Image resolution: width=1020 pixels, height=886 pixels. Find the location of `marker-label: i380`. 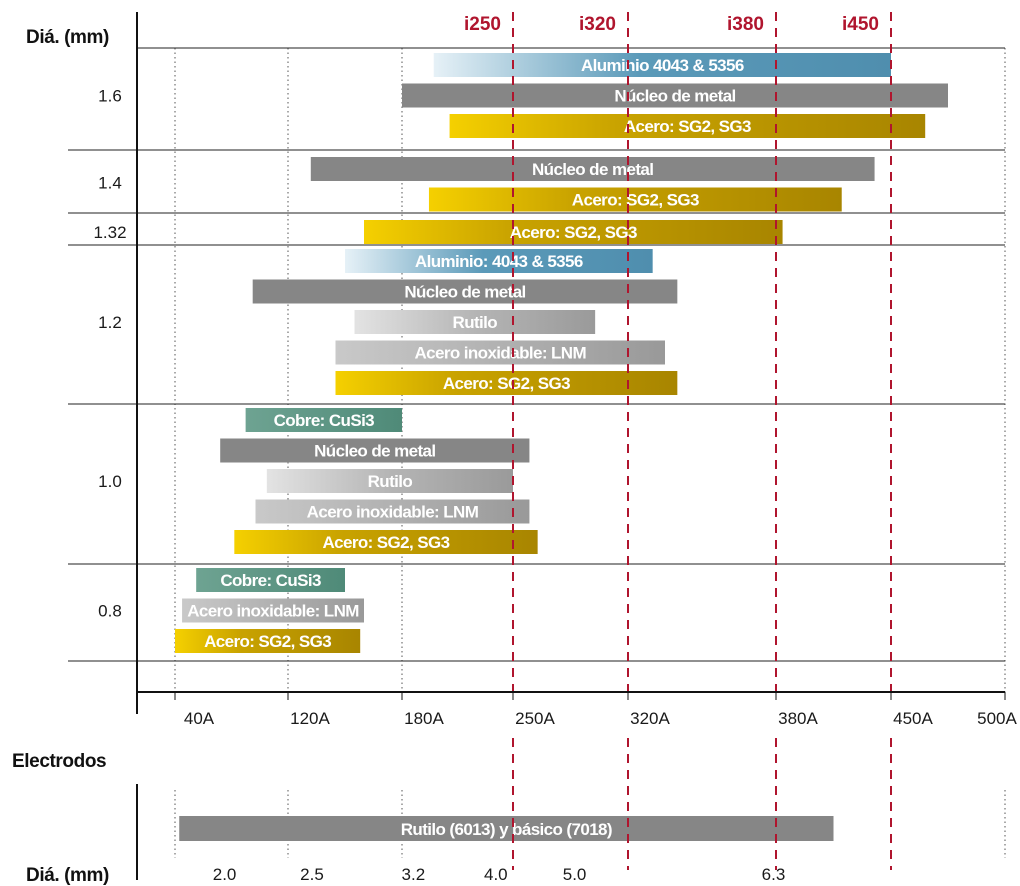

marker-label: i380 is located at coordinates (745, 24).